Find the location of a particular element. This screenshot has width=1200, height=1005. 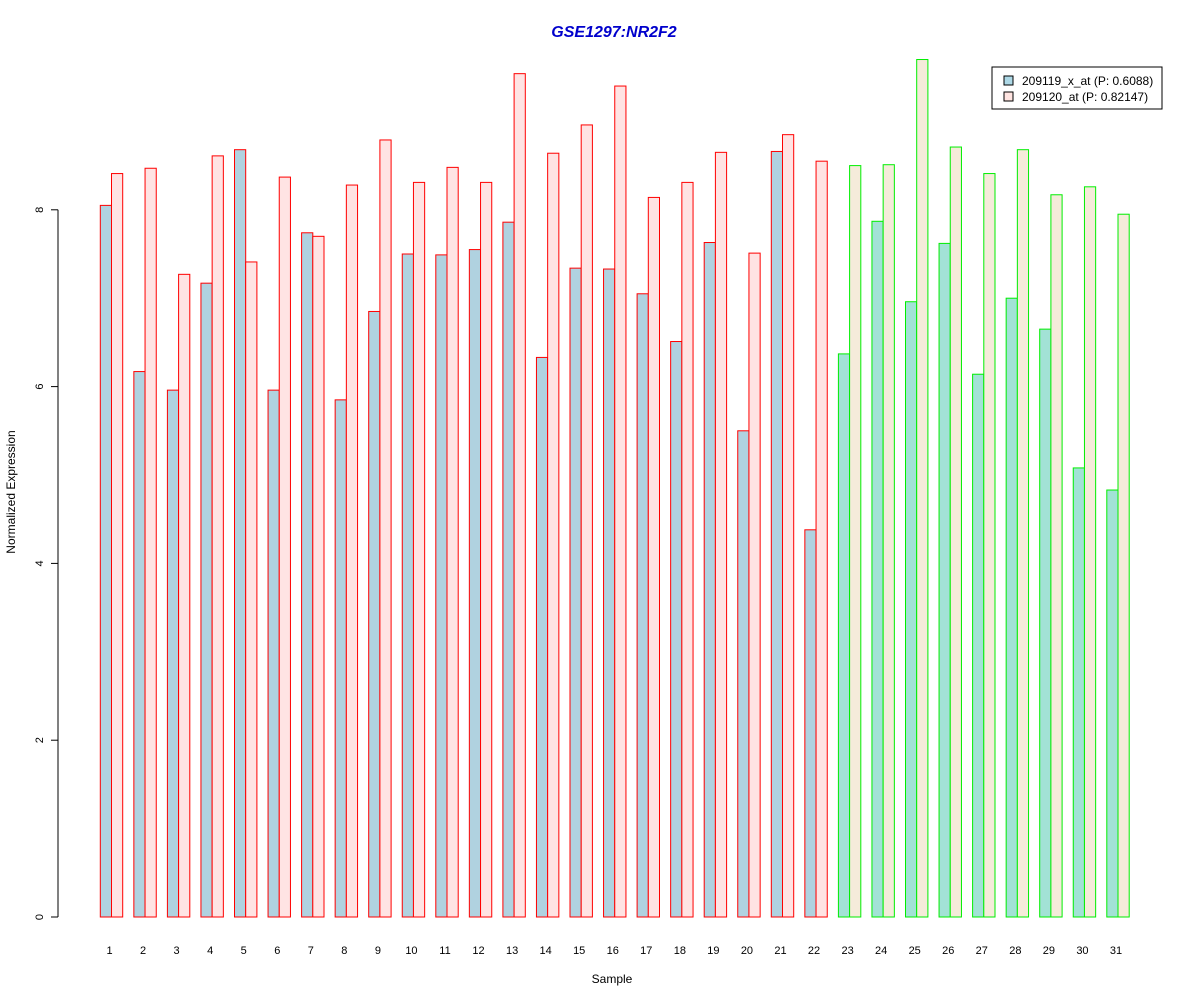

x-tick-label: 4 is located at coordinates (210, 951).